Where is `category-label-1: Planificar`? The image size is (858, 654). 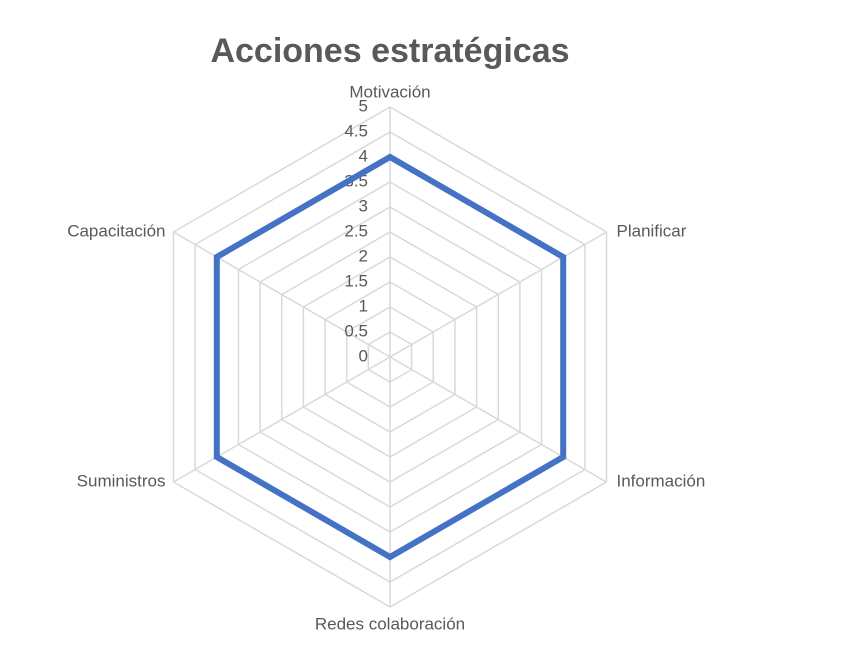
category-label-1: Planificar is located at coordinates (652, 230).